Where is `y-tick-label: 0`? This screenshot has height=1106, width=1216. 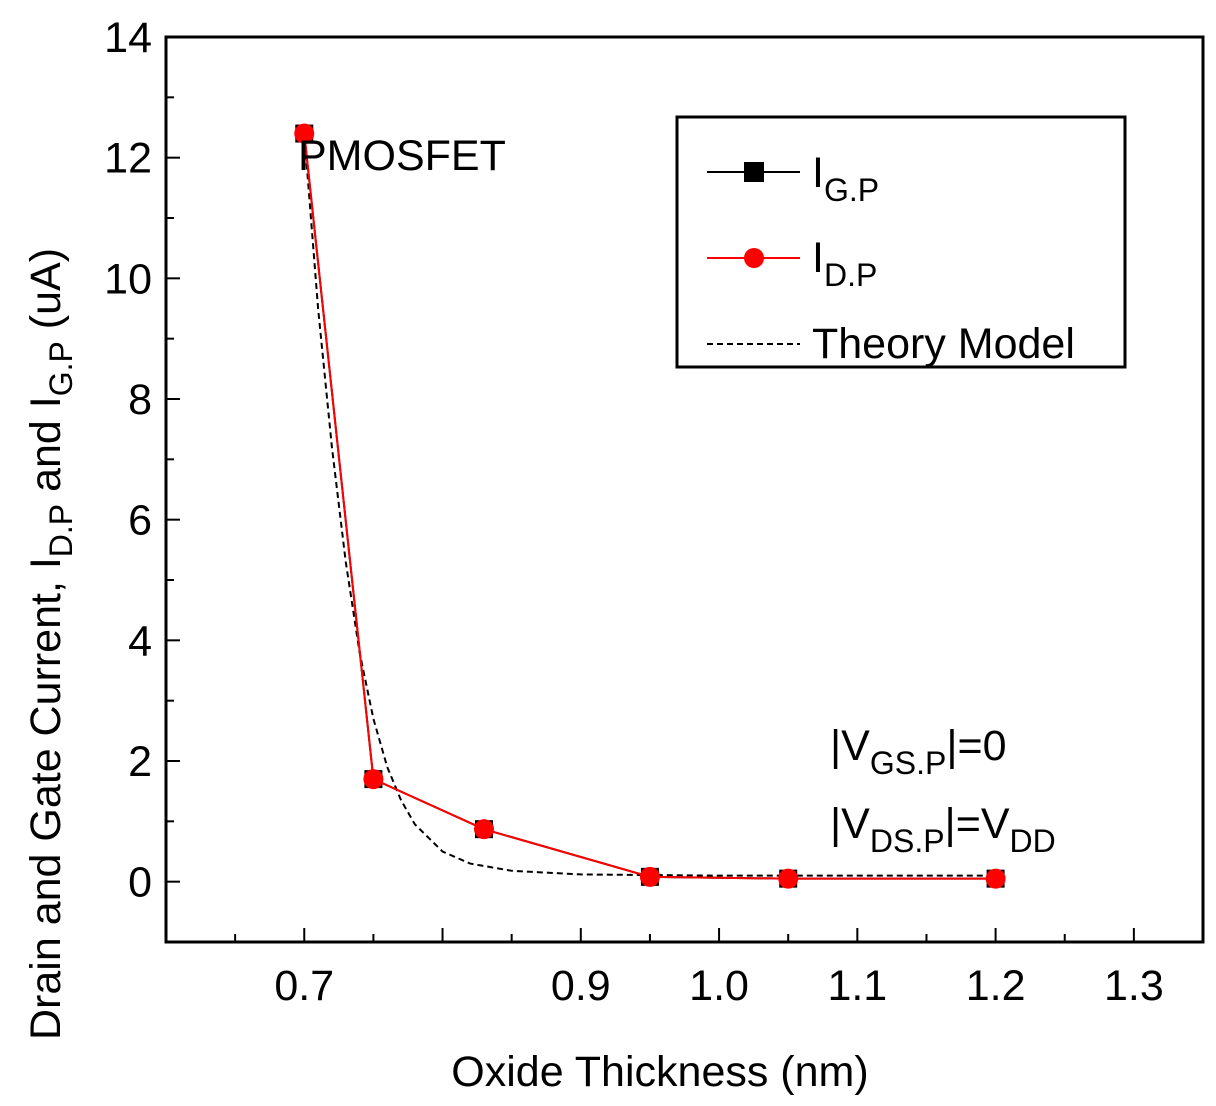 y-tick-label: 0 is located at coordinates (140, 883).